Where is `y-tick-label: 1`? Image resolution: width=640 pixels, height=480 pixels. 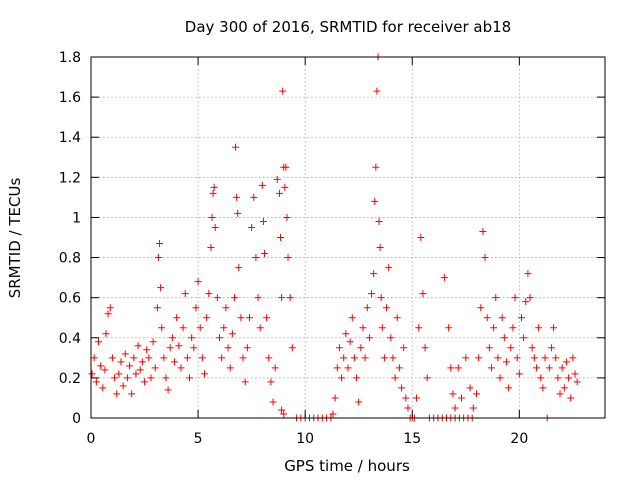 y-tick-label: 1 is located at coordinates (76, 218).